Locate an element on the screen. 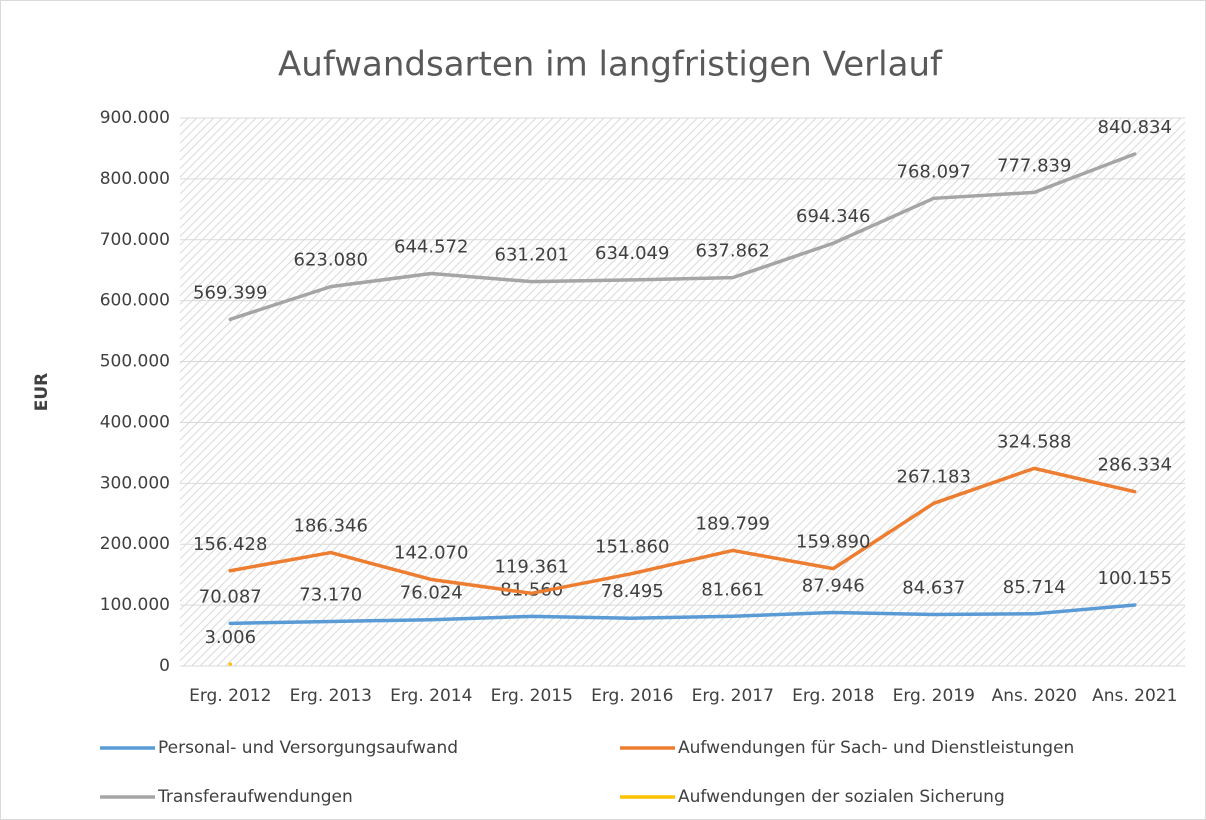 Image resolution: width=1206 pixels, height=820 pixels. x-tick-label: Erg. 2019 is located at coordinates (934, 696).